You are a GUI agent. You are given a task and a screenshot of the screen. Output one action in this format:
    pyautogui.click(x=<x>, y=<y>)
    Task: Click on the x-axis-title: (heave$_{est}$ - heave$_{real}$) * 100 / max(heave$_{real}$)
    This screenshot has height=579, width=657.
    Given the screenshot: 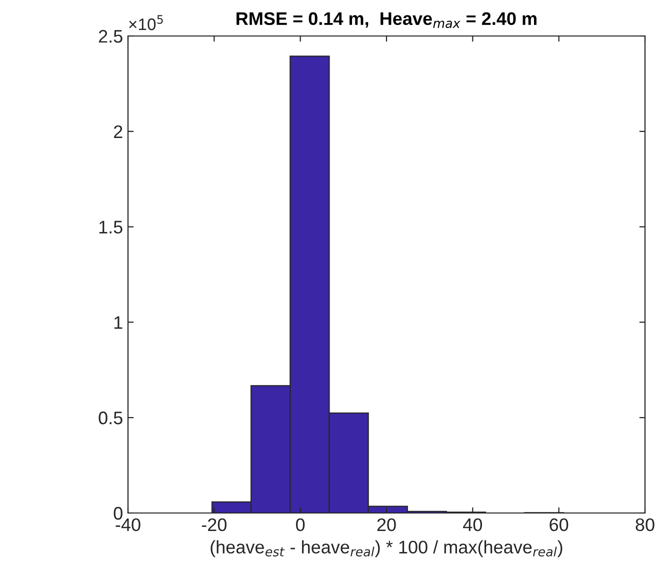 What is the action you would take?
    pyautogui.click(x=386, y=549)
    